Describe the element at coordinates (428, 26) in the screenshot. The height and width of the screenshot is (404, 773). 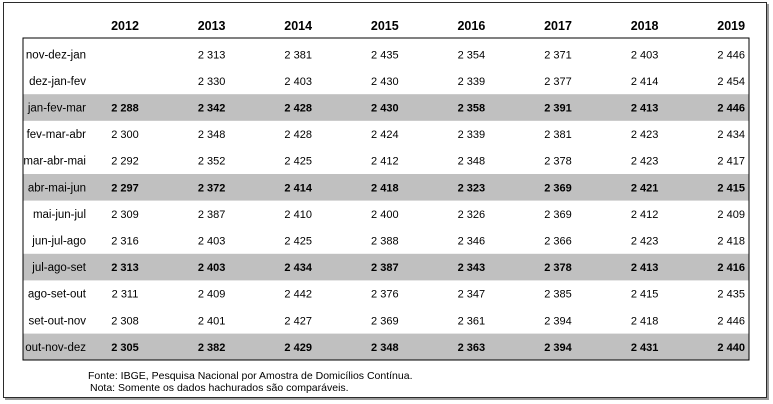
I see `column-headers: 201220132014201520162017201820192020` at that location.